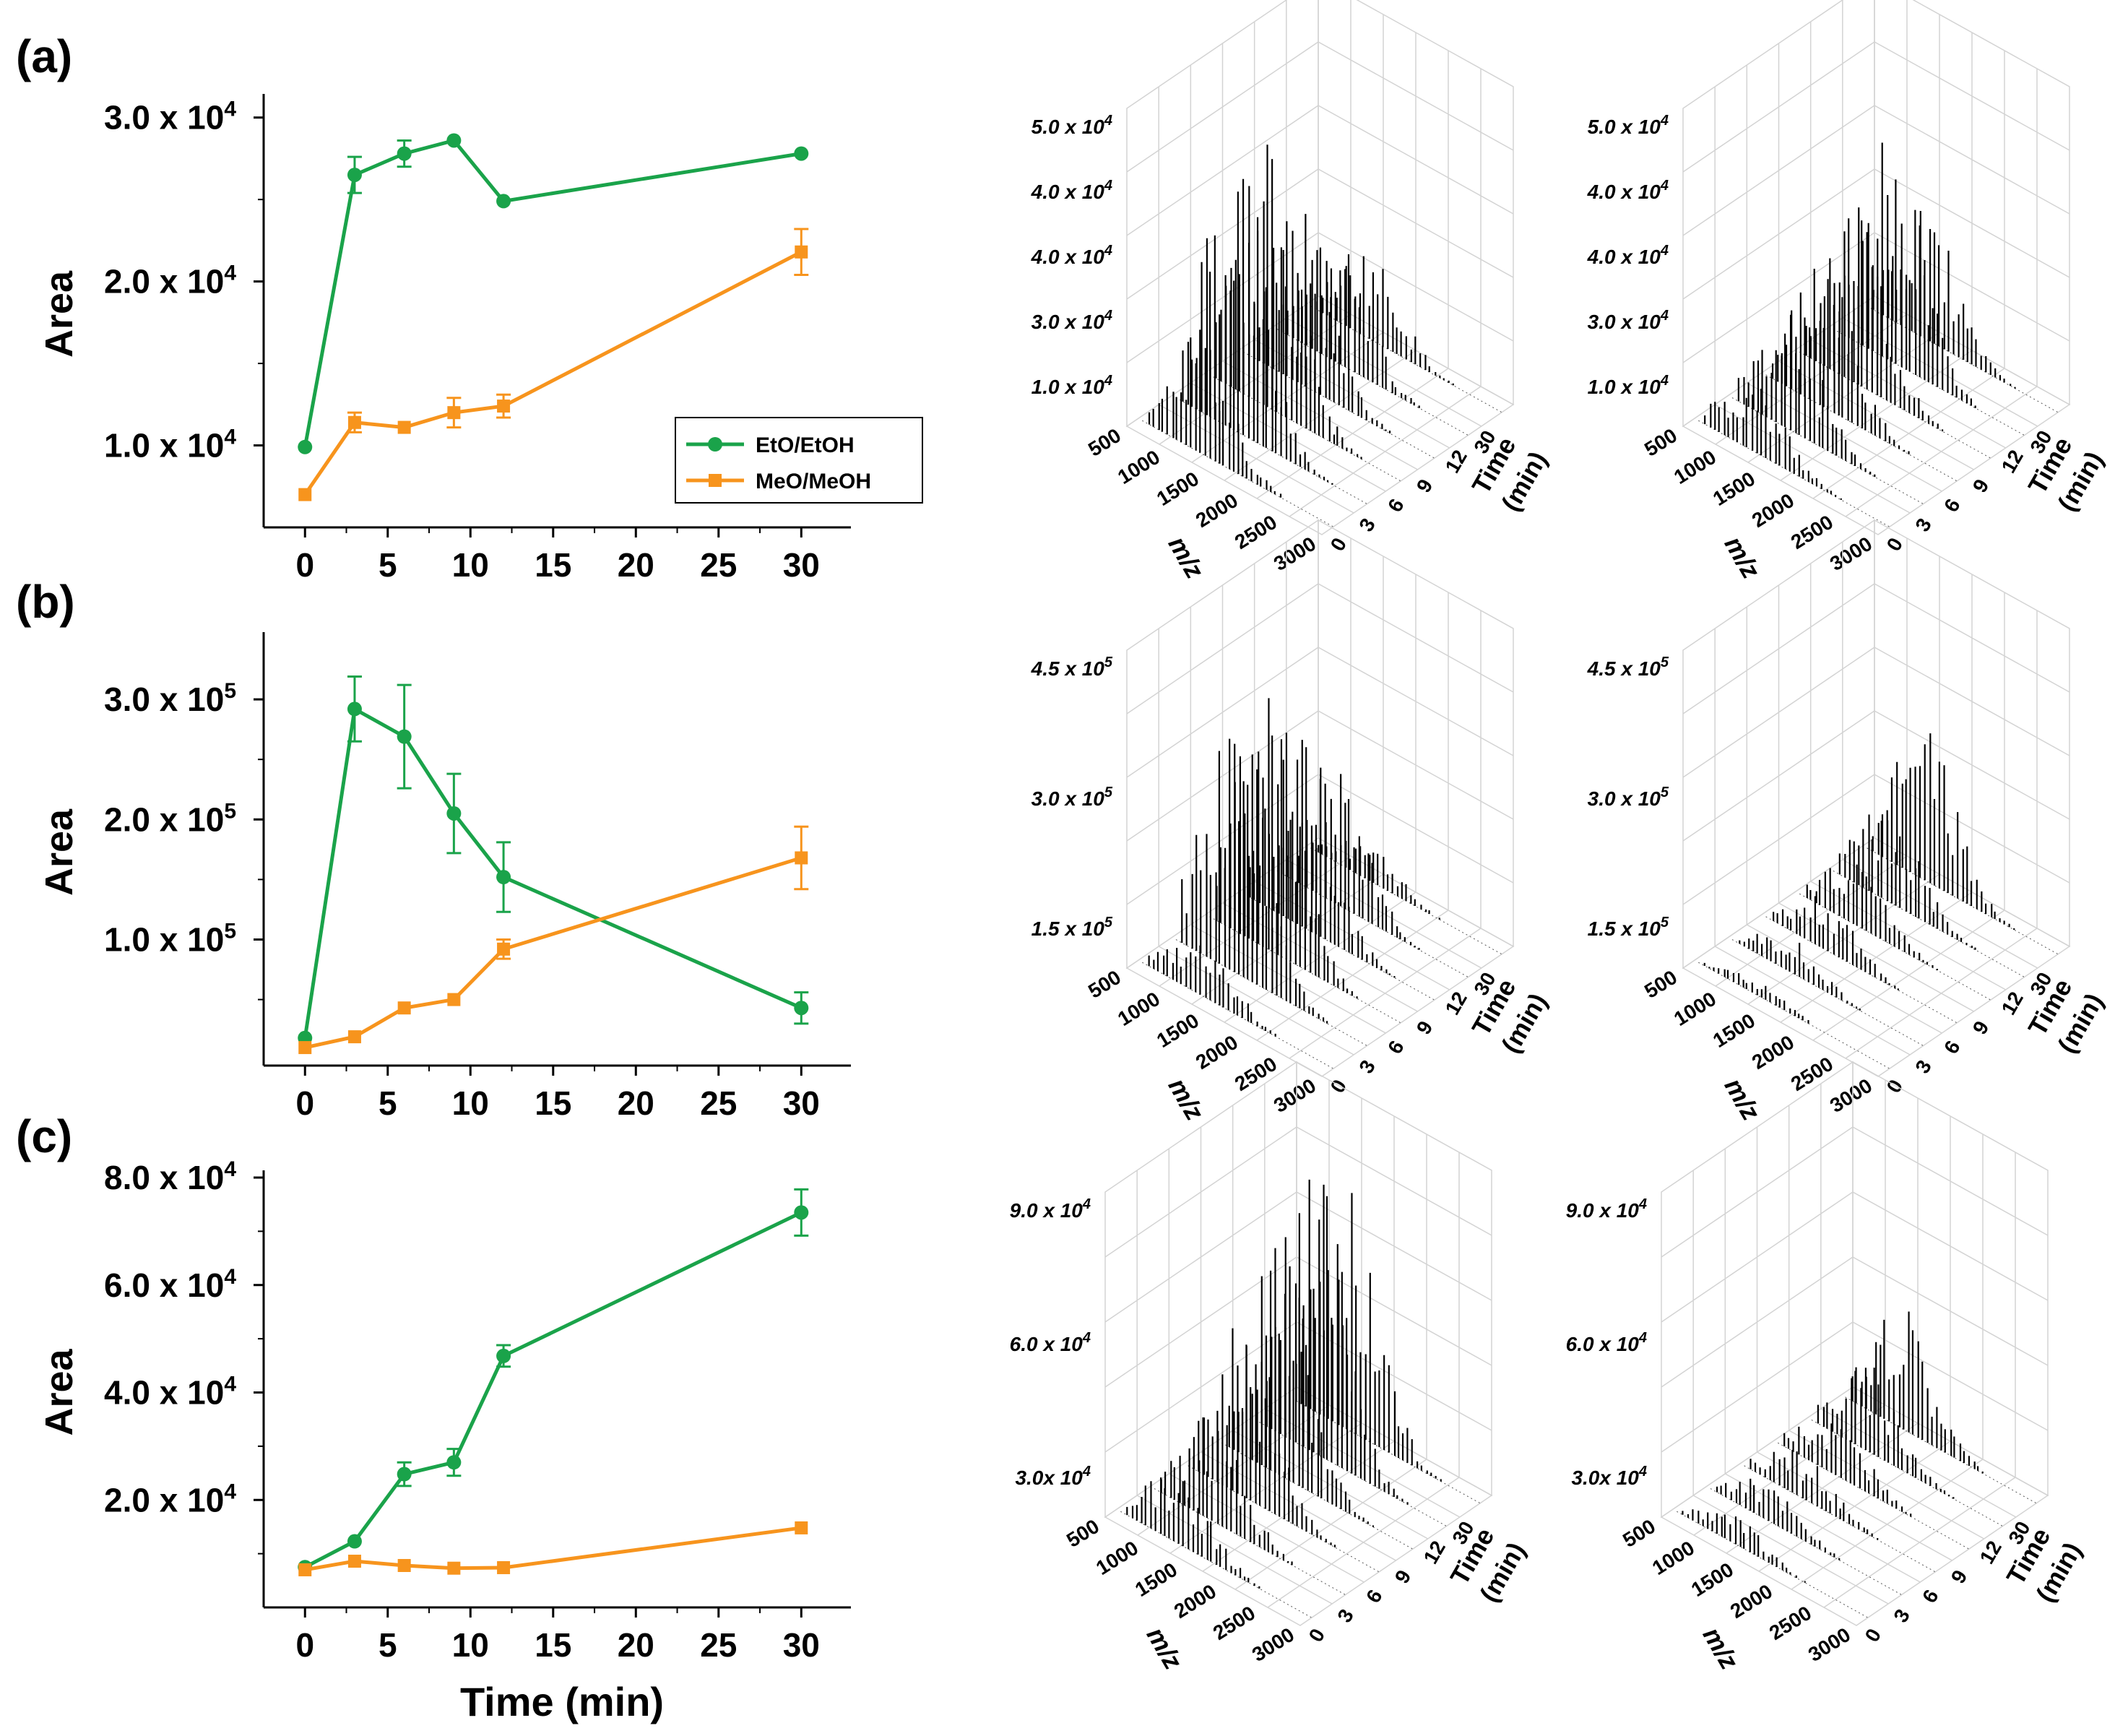 The height and width of the screenshot is (1736, 2128). I want to click on z-tick-label: 9.0 x 10⁴, so click(1050, 1209).